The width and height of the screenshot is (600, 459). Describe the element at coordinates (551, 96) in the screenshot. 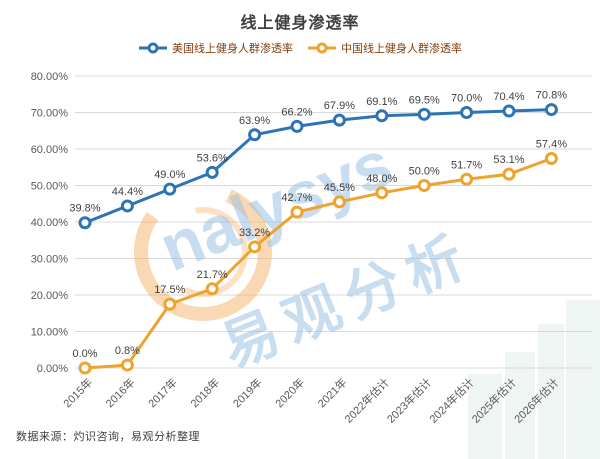

I see `data-label: 70.8%` at that location.